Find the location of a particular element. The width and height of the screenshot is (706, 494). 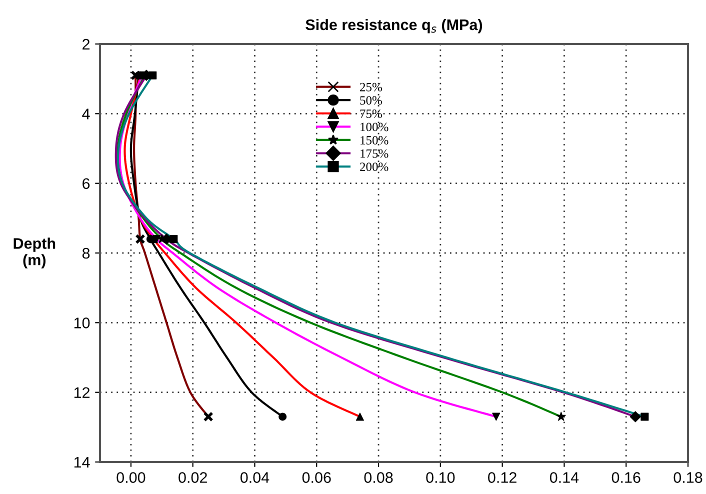

x-tick-label: 0.14 is located at coordinates (564, 477).